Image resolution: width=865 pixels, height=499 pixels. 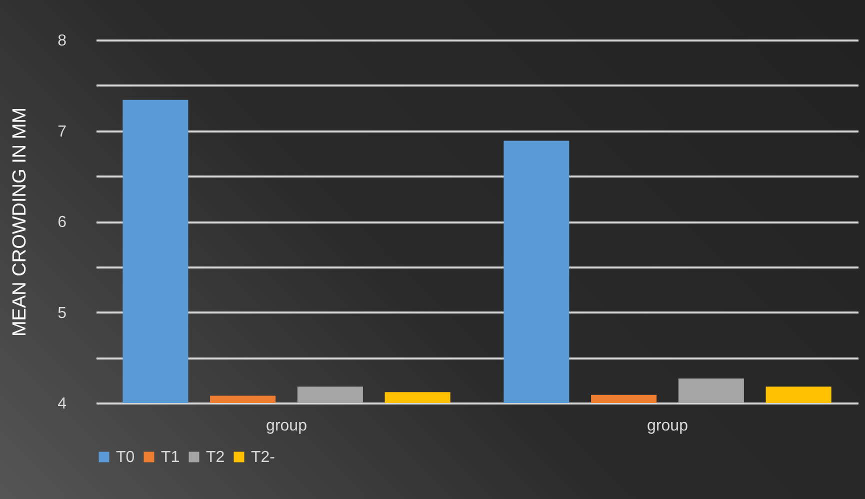 What do you see at coordinates (62, 222) in the screenshot?
I see `y-tick-label: 6` at bounding box center [62, 222].